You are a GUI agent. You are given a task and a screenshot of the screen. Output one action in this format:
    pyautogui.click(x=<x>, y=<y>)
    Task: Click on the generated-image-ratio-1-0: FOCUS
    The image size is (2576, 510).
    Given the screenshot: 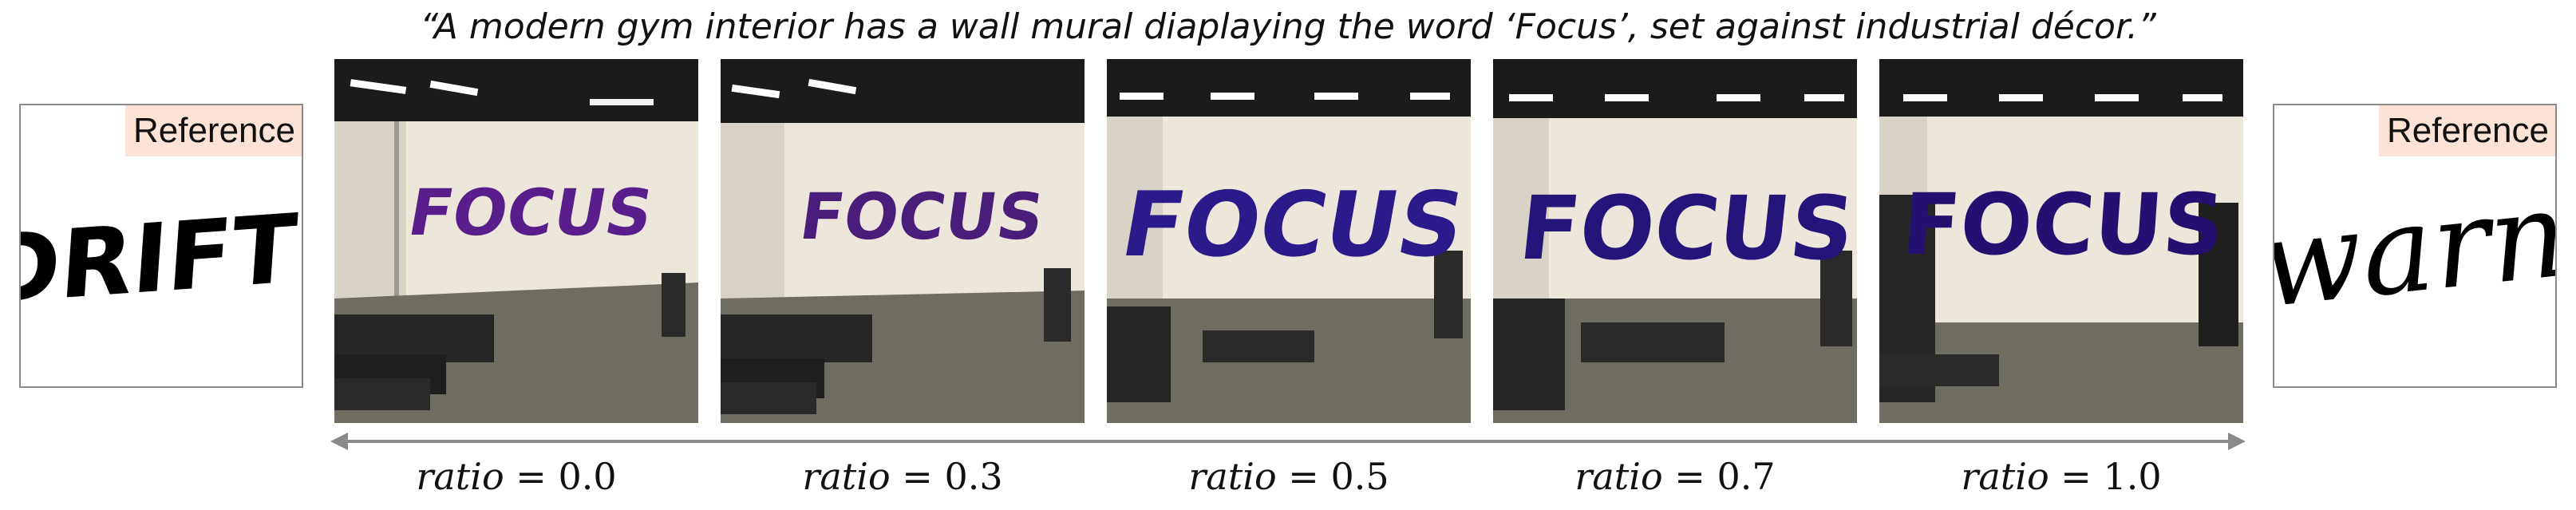 What is the action you would take?
    pyautogui.click(x=2061, y=241)
    